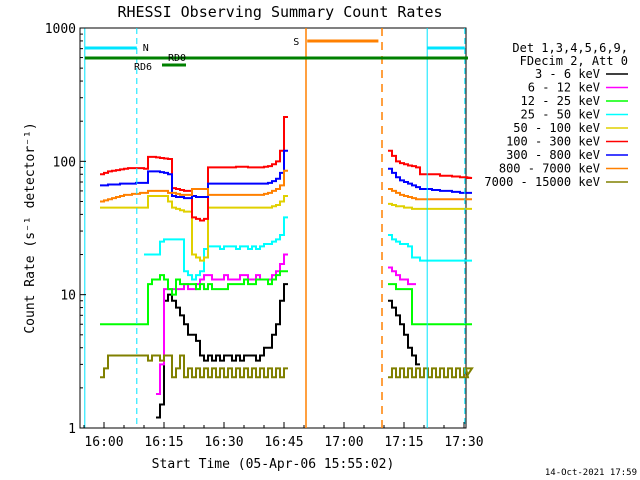 This screenshot has height=480, width=640. I want to click on legend-entry: 800 - 7000 keV, so click(549, 169).